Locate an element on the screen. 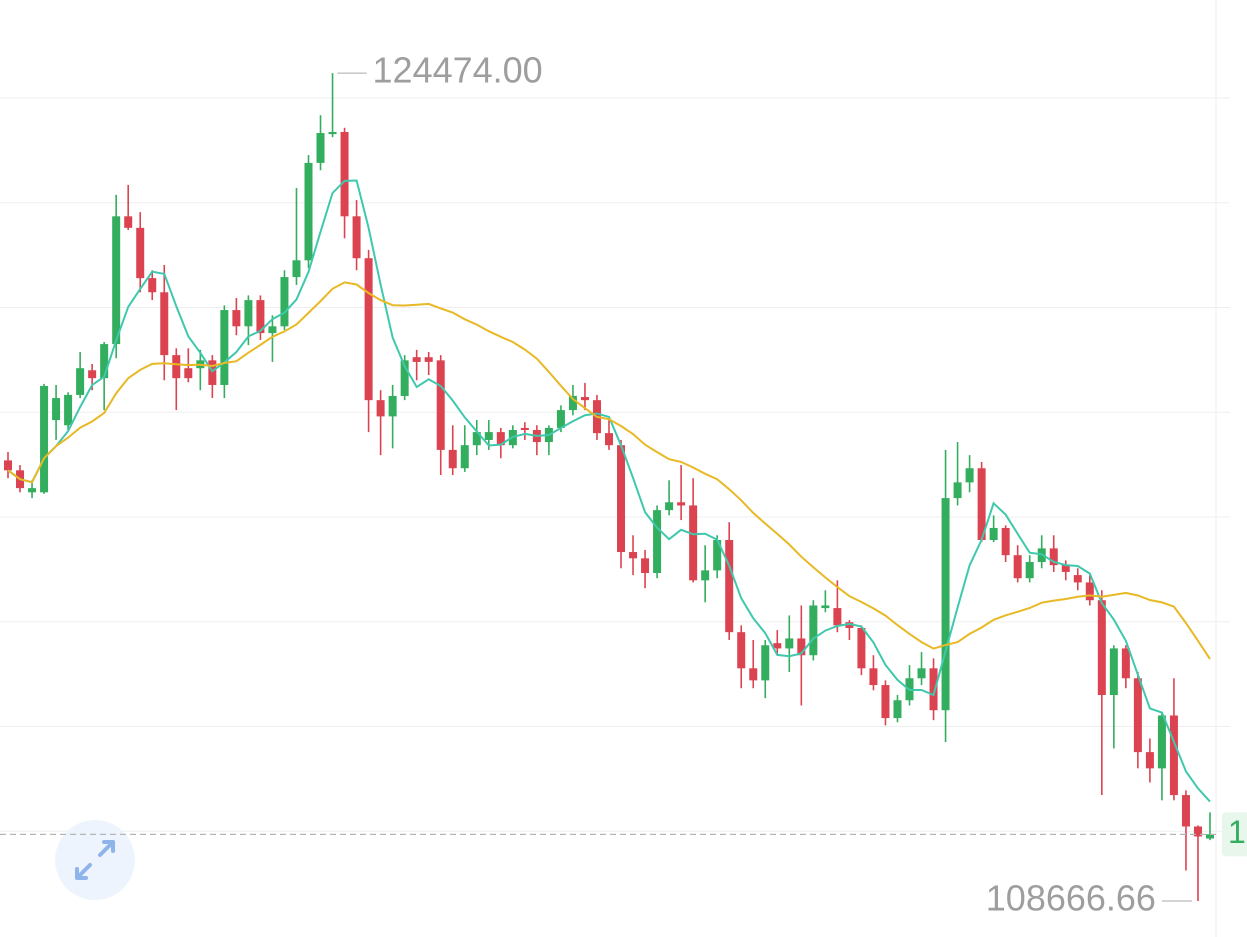 The height and width of the screenshot is (937, 1247). expand-button-bg is located at coordinates (95, 860).